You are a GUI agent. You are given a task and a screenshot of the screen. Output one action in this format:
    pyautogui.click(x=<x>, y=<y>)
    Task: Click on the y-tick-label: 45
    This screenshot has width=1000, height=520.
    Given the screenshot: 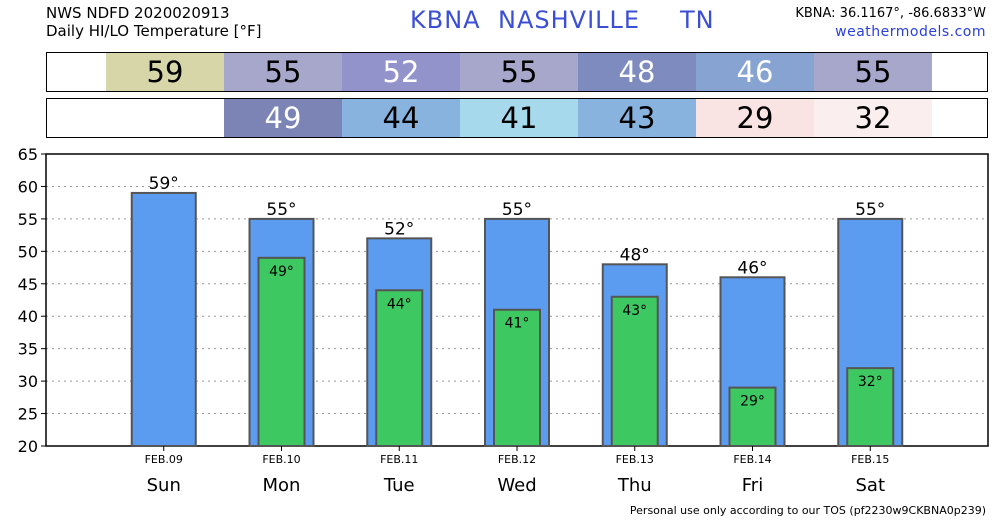 What is the action you would take?
    pyautogui.click(x=28, y=284)
    